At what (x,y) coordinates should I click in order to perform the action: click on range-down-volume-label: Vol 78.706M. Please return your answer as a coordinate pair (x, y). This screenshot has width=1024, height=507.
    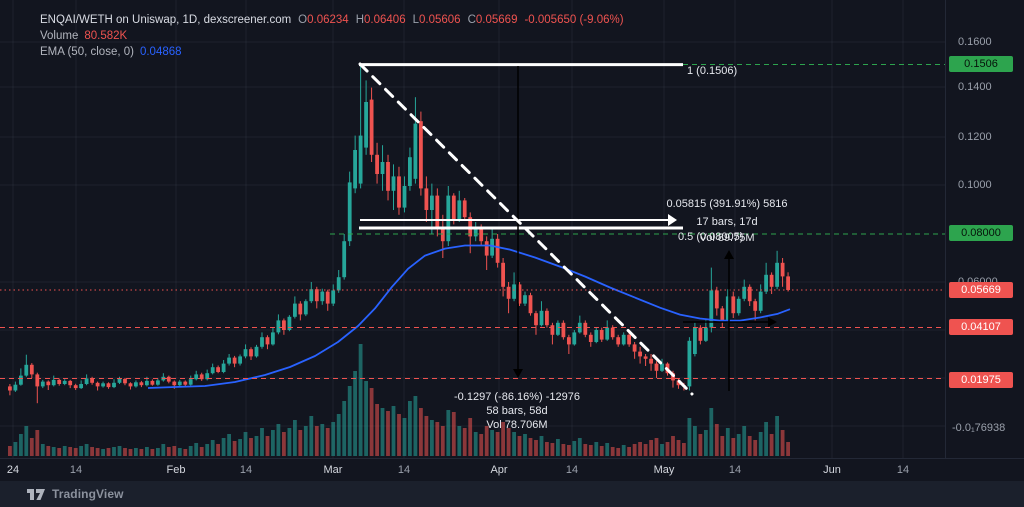
    Looking at the image, I should click on (517, 425).